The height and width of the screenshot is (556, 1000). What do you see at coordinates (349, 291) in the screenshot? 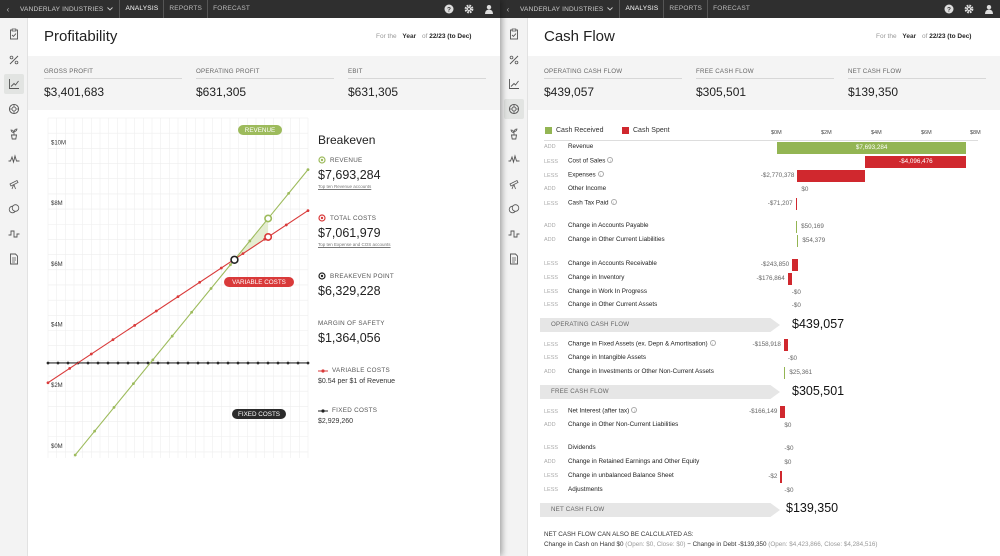
I see `breakeven-point-value: $6,329,228` at bounding box center [349, 291].